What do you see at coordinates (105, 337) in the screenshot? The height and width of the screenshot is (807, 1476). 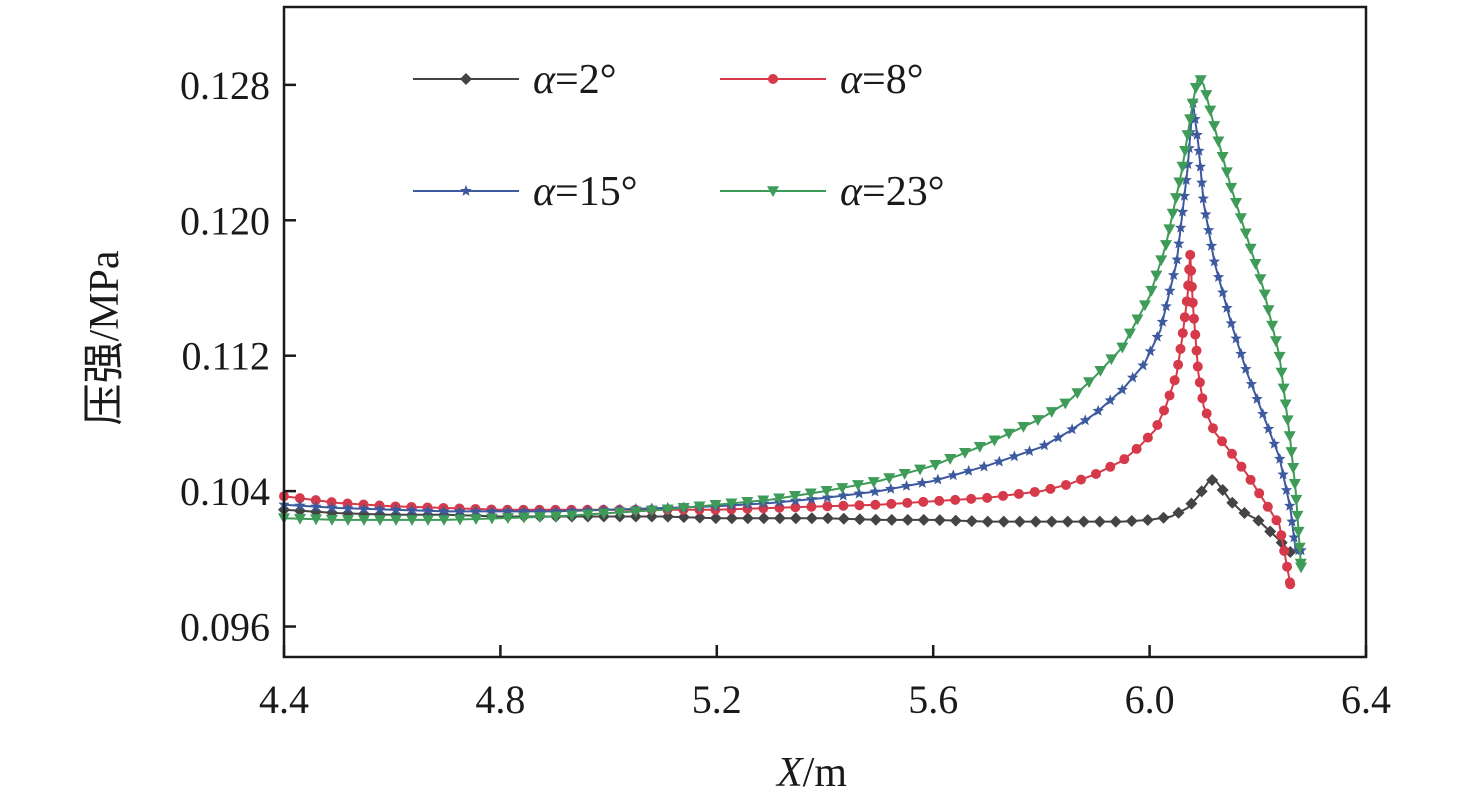 I see `y-axis-title: 压强/MPa` at bounding box center [105, 337].